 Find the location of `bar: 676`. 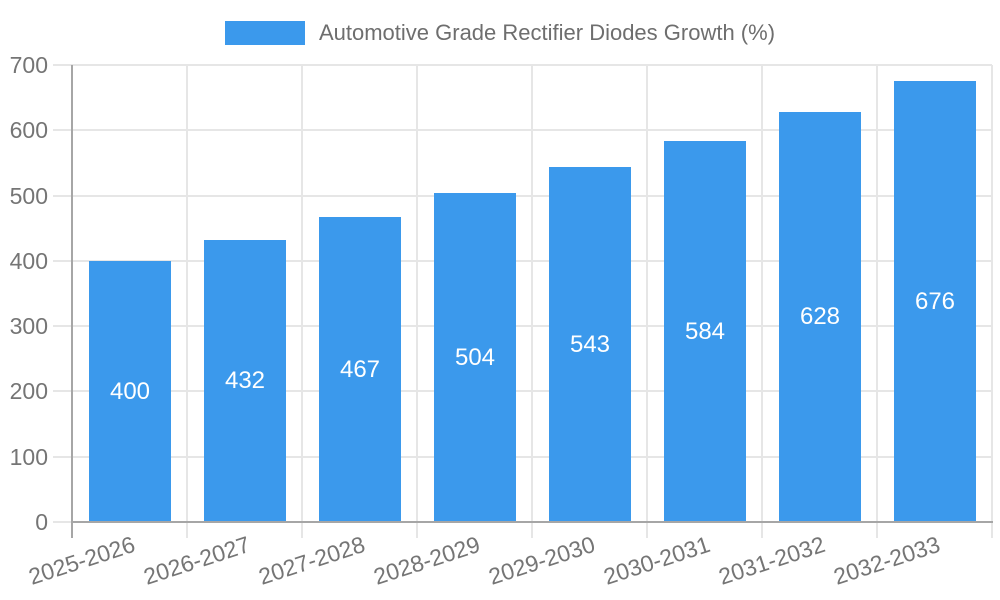

bar: 676 is located at coordinates (935, 301).